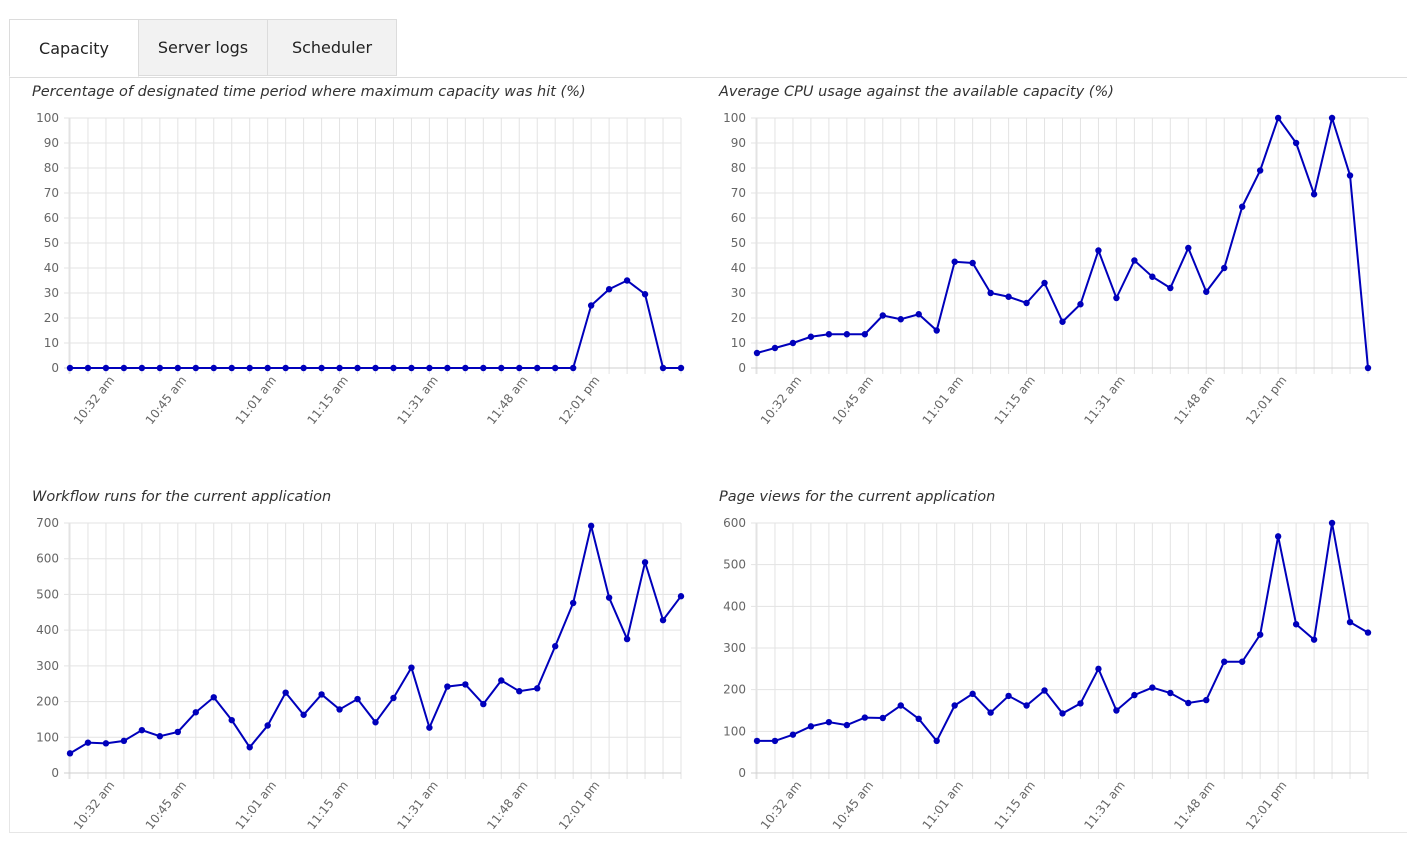 The image size is (1407, 844). I want to click on tab-scheduler: Scheduler, so click(332, 47).